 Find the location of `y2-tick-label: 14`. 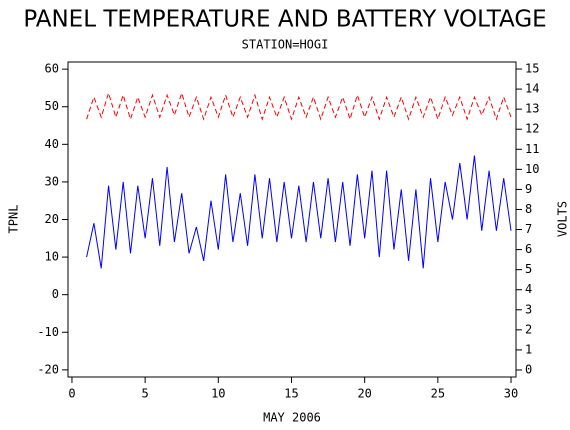

y2-tick-label: 14 is located at coordinates (532, 89).